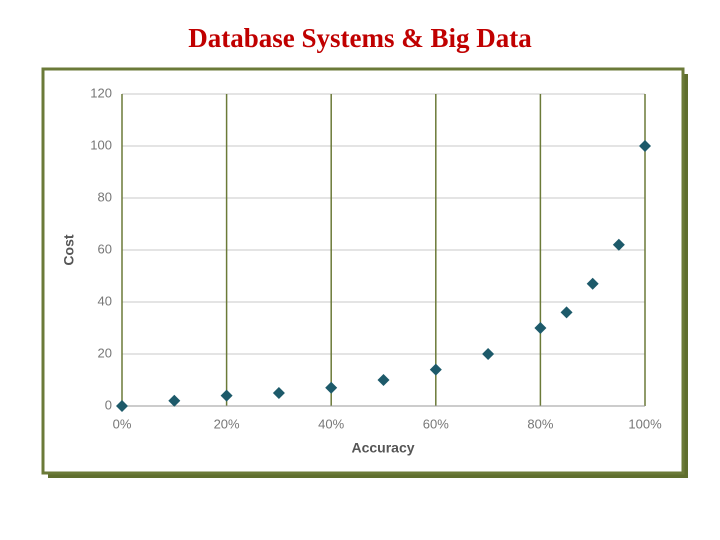 This screenshot has height=540, width=720. What do you see at coordinates (105, 248) in the screenshot?
I see `y-tick-label: 60` at bounding box center [105, 248].